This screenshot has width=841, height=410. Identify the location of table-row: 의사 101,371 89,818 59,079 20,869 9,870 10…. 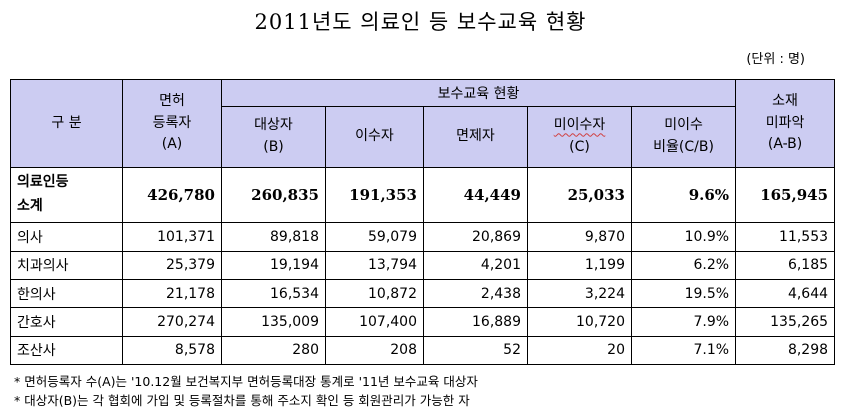
(423, 237).